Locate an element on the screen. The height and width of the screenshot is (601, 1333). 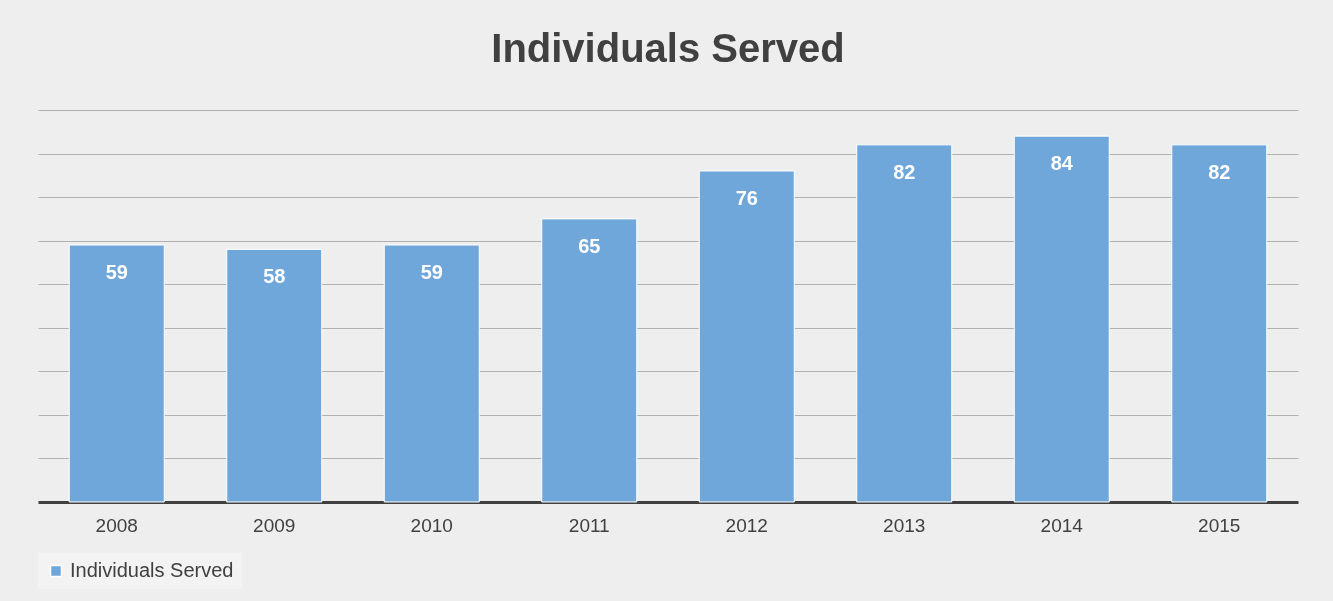
x-tick-label: 2015 is located at coordinates (1219, 525).